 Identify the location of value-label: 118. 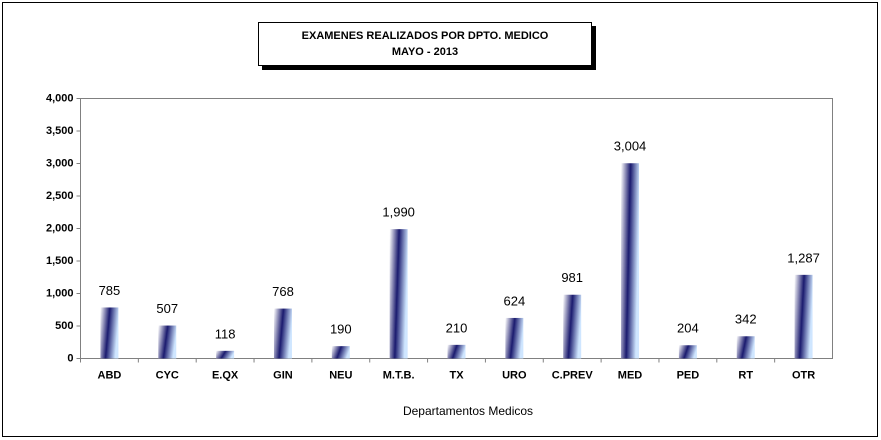
(225, 333).